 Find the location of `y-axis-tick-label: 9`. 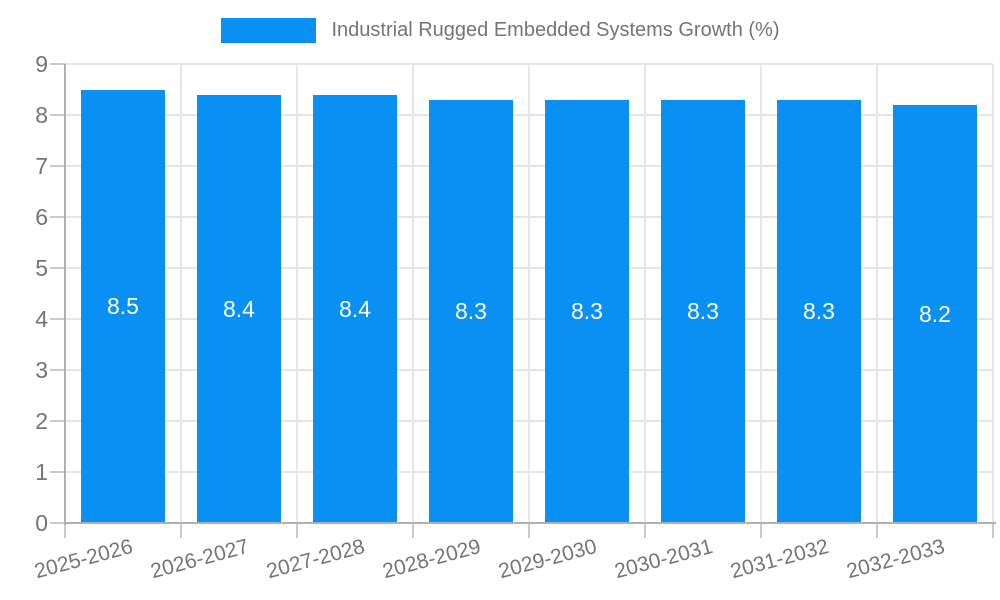

y-axis-tick-label: 9 is located at coordinates (41, 64).